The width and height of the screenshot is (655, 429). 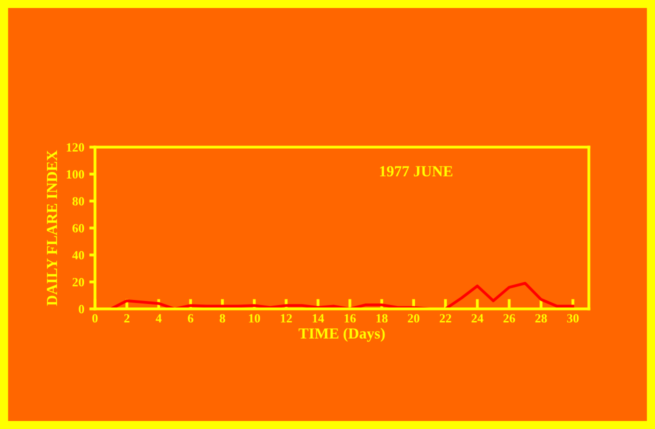 I want to click on x-tick-label: 20, so click(x=414, y=318).